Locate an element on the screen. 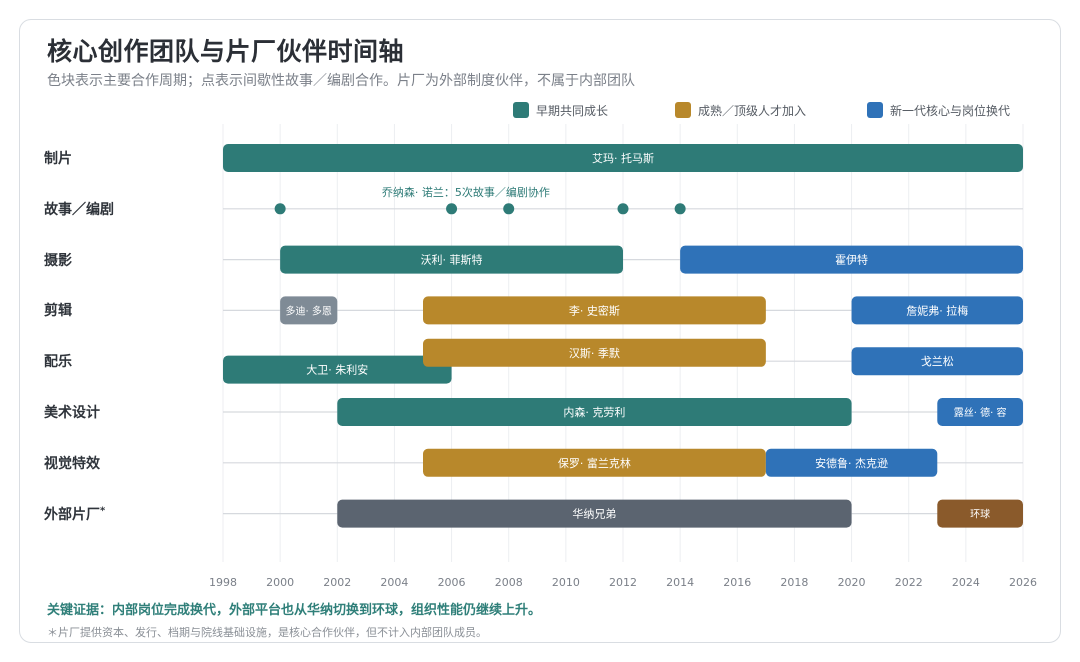 The image size is (1080, 662). x-tick-label: 2004 is located at coordinates (394, 582).